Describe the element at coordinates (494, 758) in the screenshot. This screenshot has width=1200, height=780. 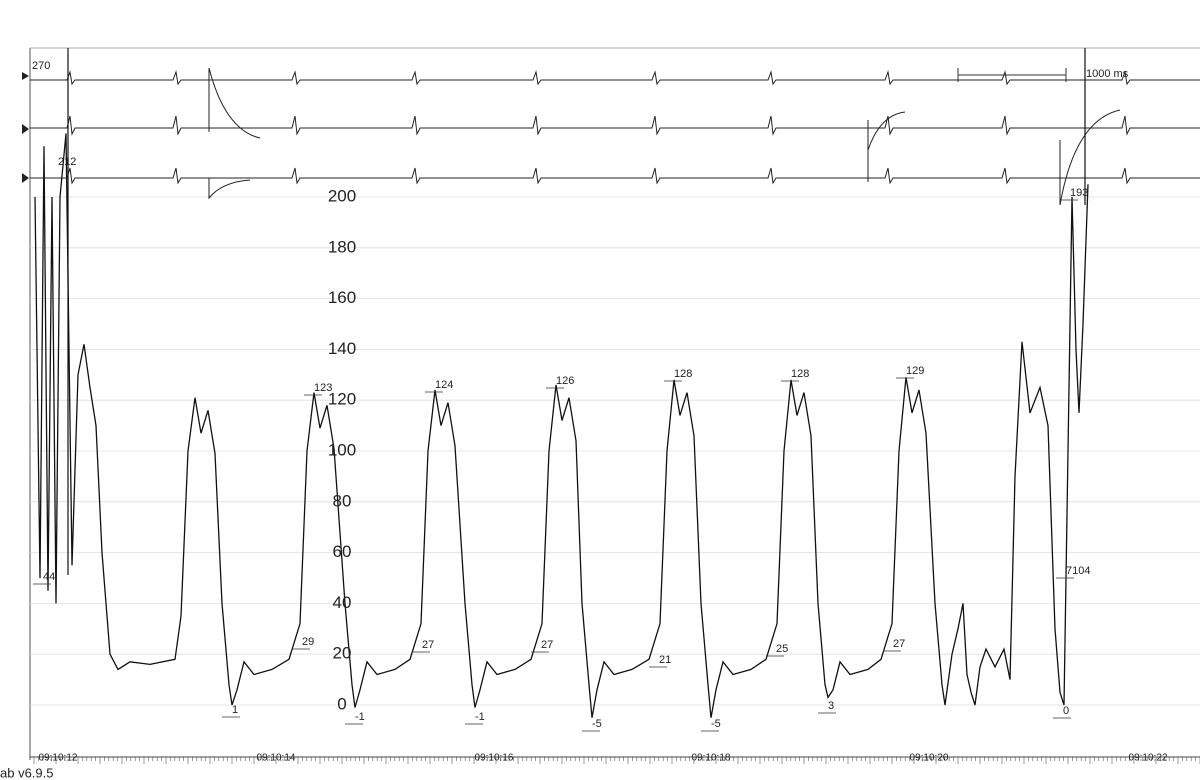
I see `time-label: 09:10:16` at that location.